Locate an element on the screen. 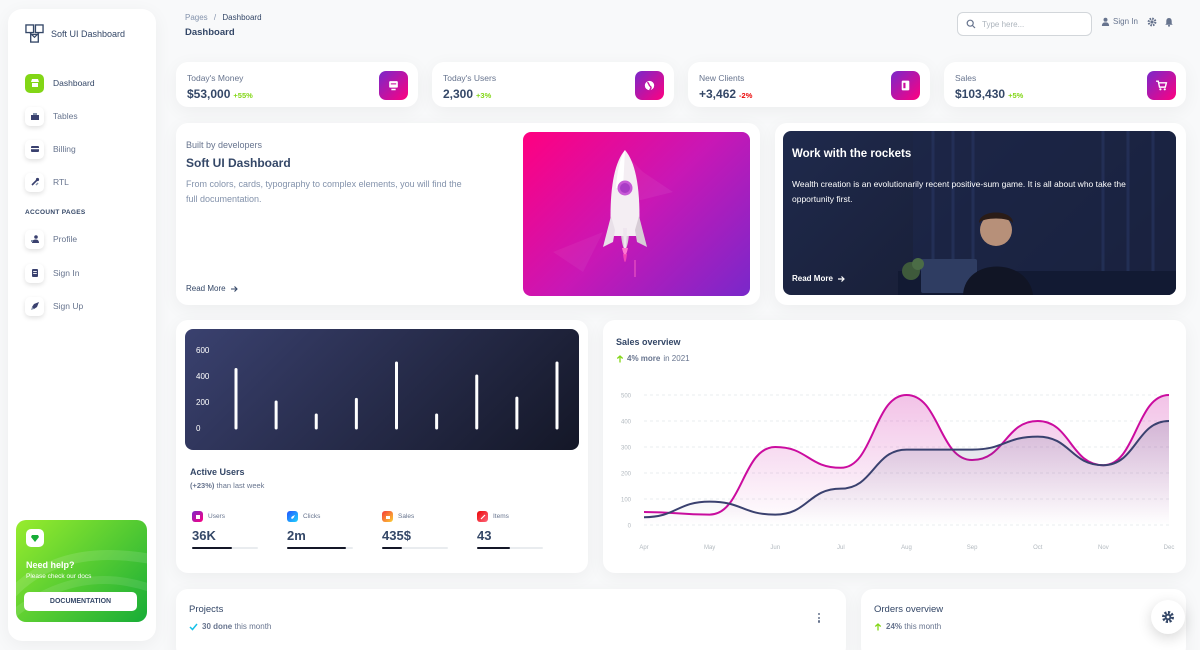 Image resolution: width=1200 pixels, height=650 pixels. sales-overview-subtitle-rest: in 2021 is located at coordinates (676, 358).